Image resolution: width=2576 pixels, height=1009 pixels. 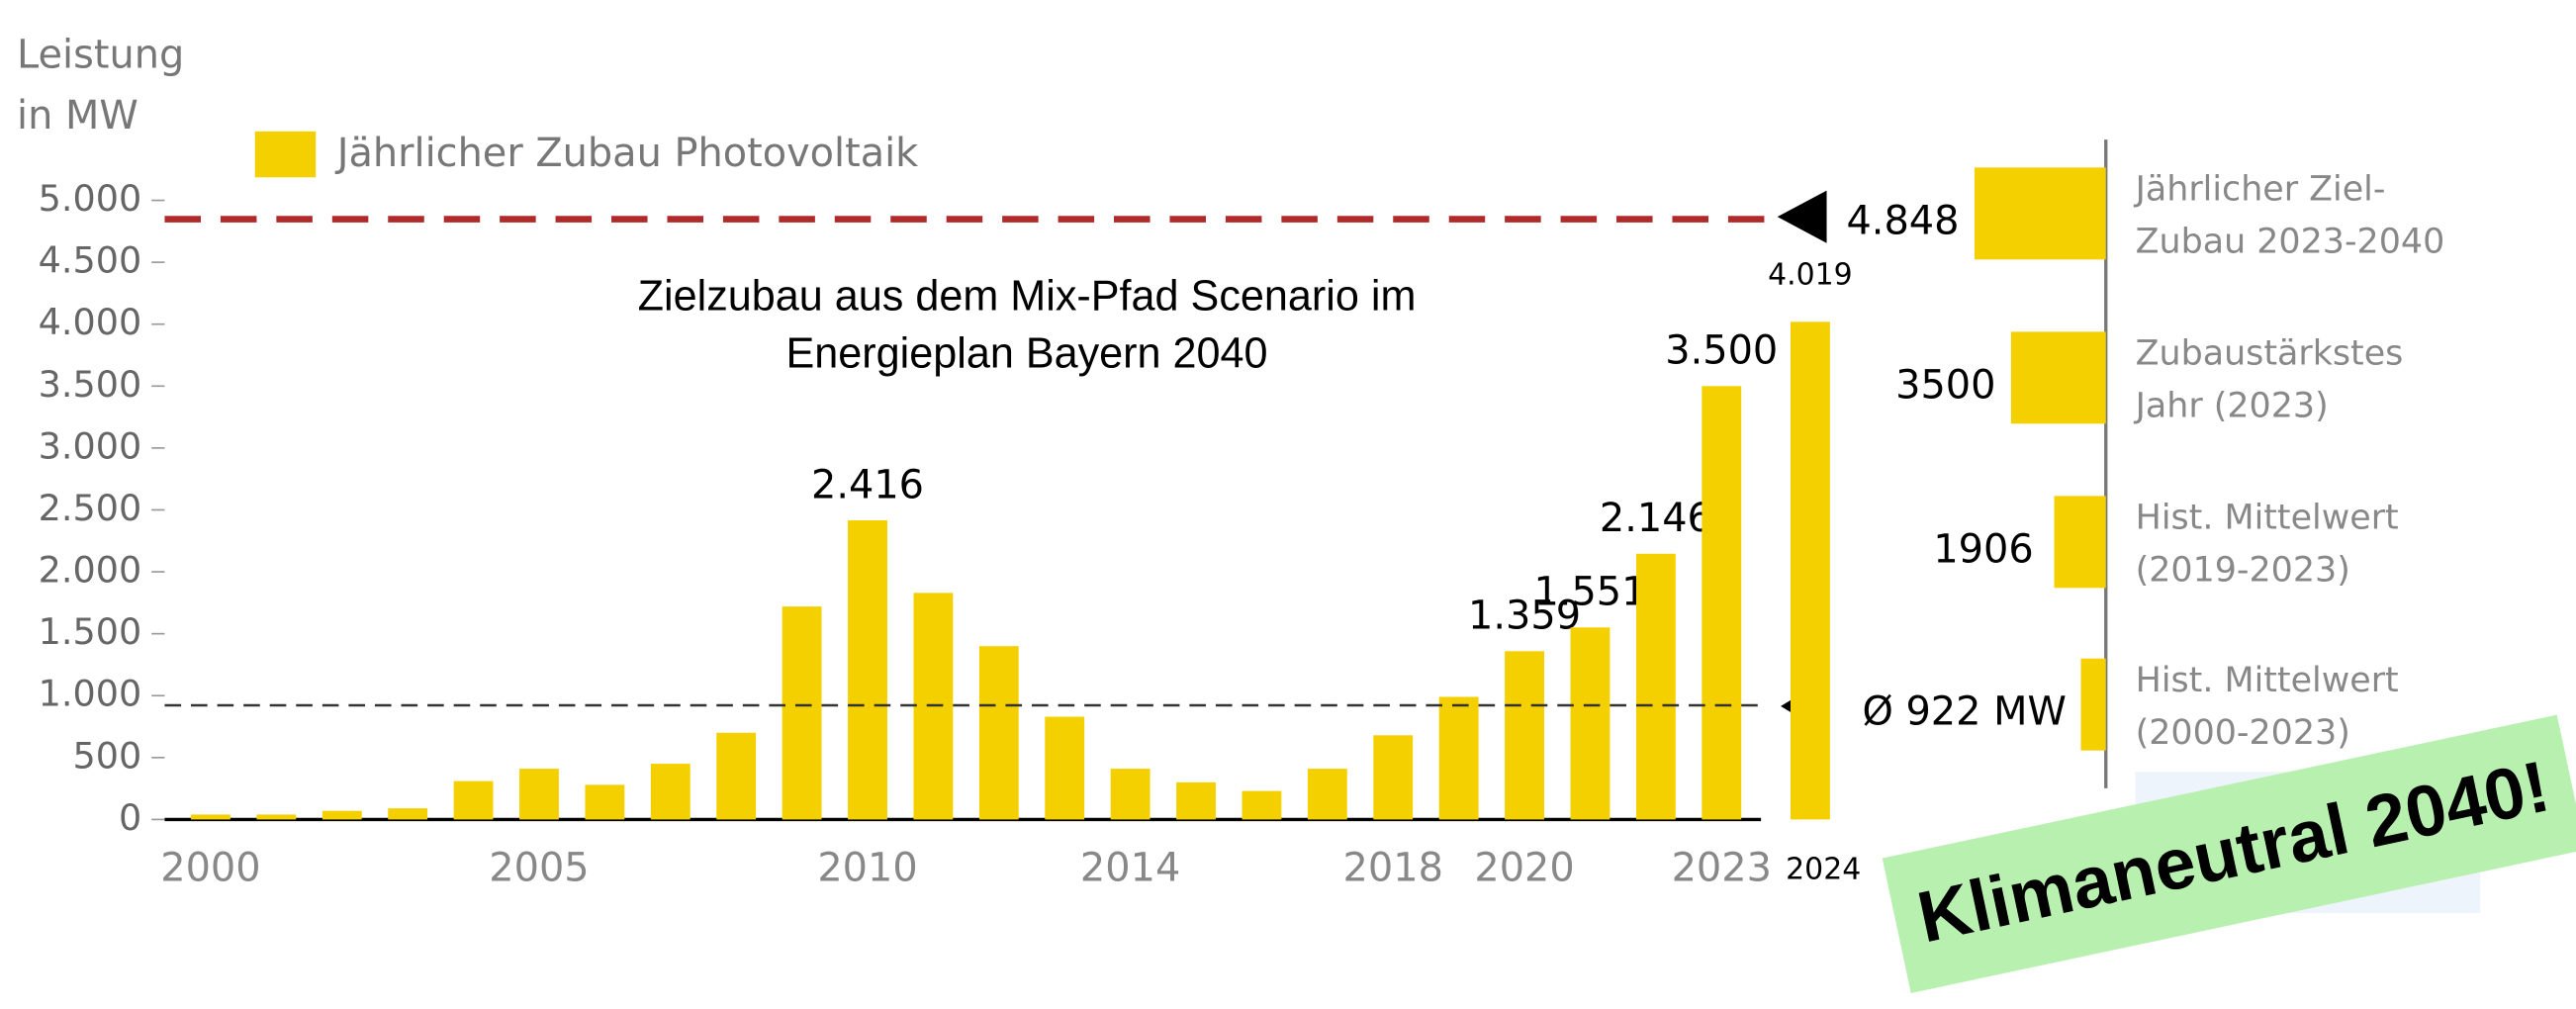 I want to click on x-tick-label: 2000, so click(x=210, y=867).